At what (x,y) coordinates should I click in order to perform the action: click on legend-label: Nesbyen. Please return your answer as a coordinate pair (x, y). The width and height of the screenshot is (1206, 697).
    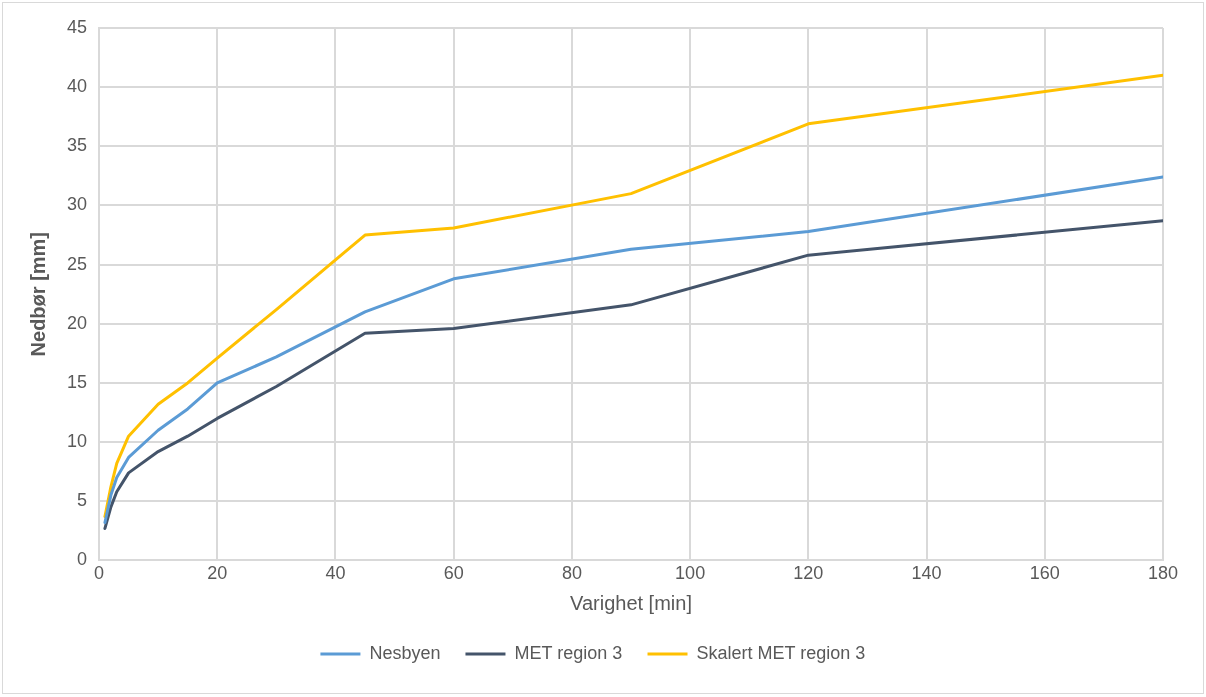
    Looking at the image, I should click on (405, 652).